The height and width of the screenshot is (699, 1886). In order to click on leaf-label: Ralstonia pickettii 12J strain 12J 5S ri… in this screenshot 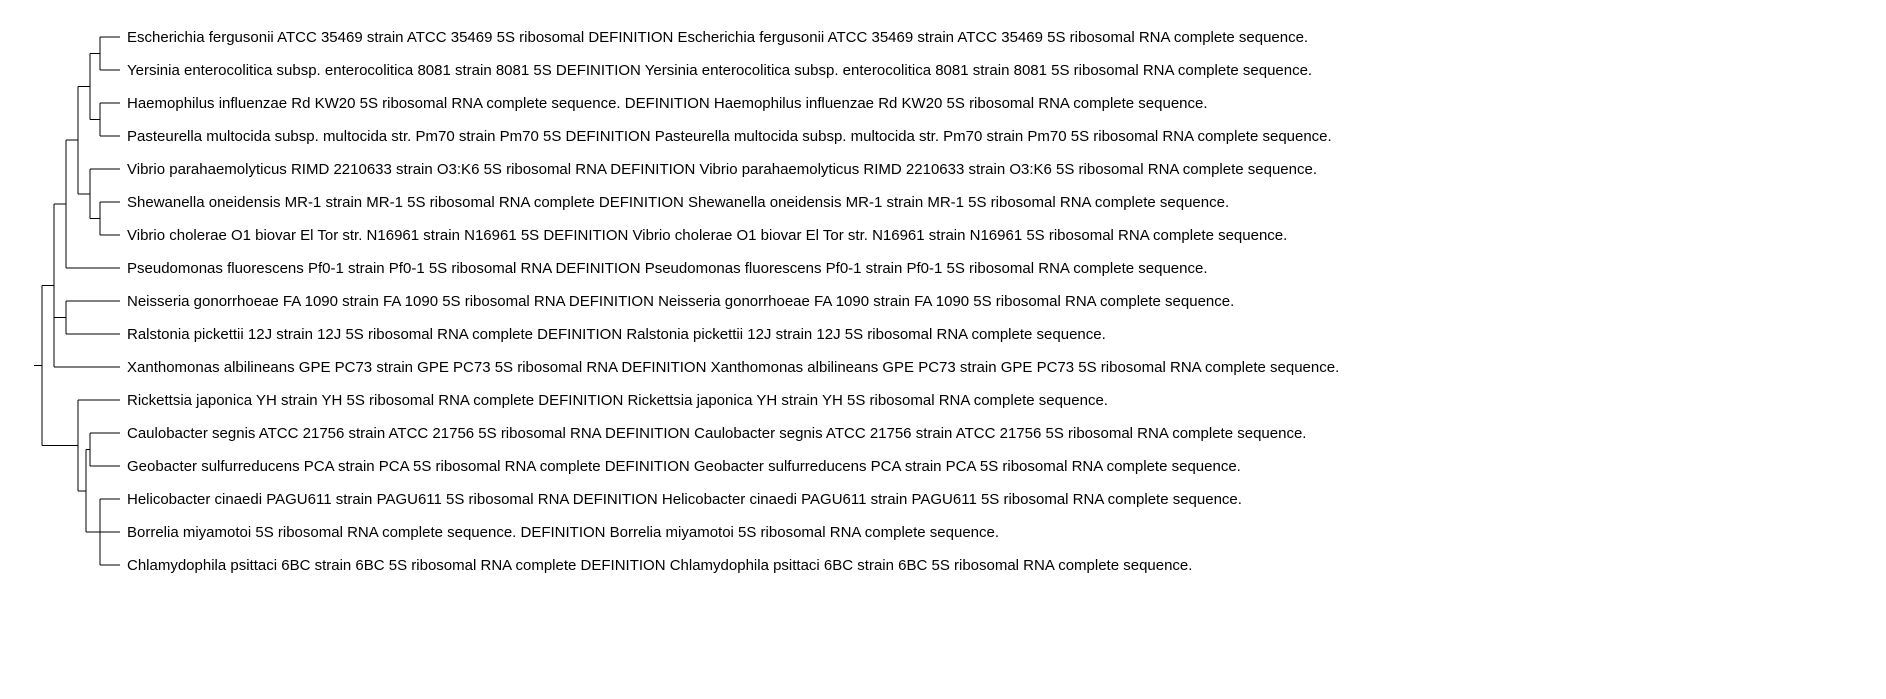, I will do `click(616, 334)`.